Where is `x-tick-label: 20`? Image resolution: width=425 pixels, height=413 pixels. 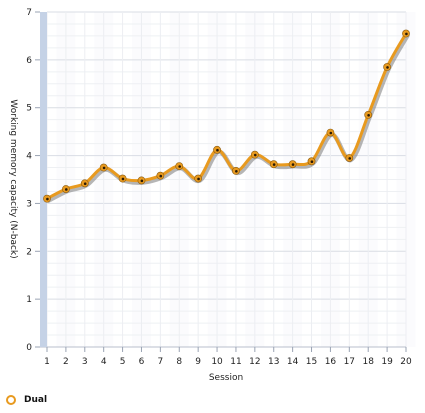
x-tick-label: 20 is located at coordinates (406, 362).